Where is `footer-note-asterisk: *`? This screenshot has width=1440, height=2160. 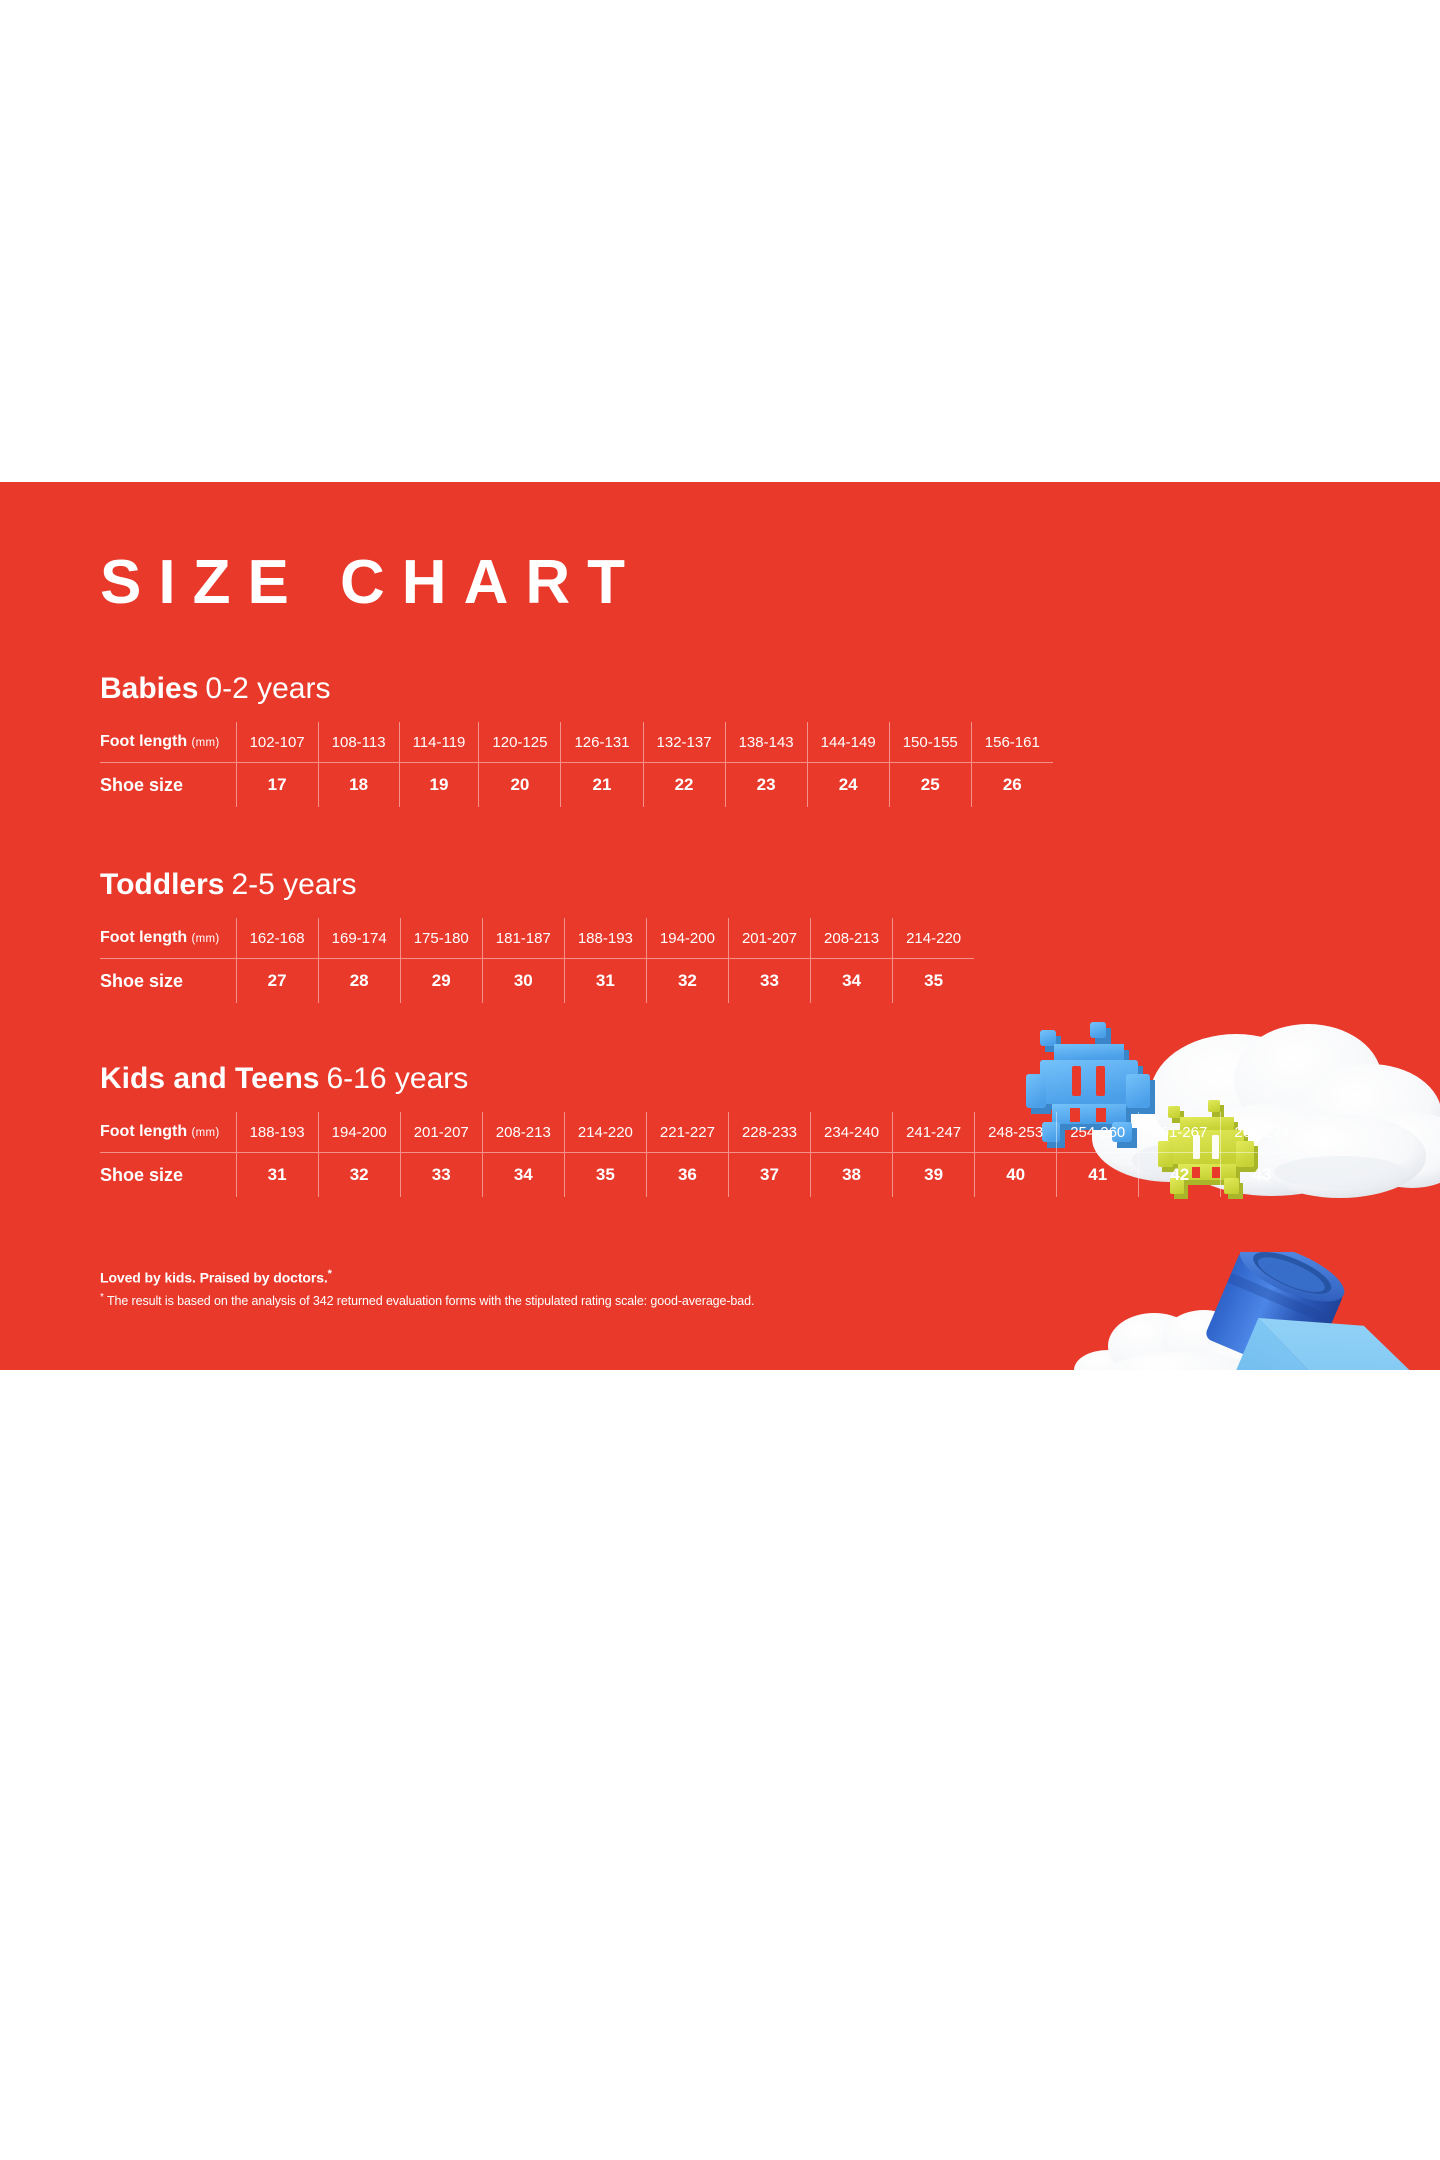
footer-note-asterisk: * is located at coordinates (102, 1297).